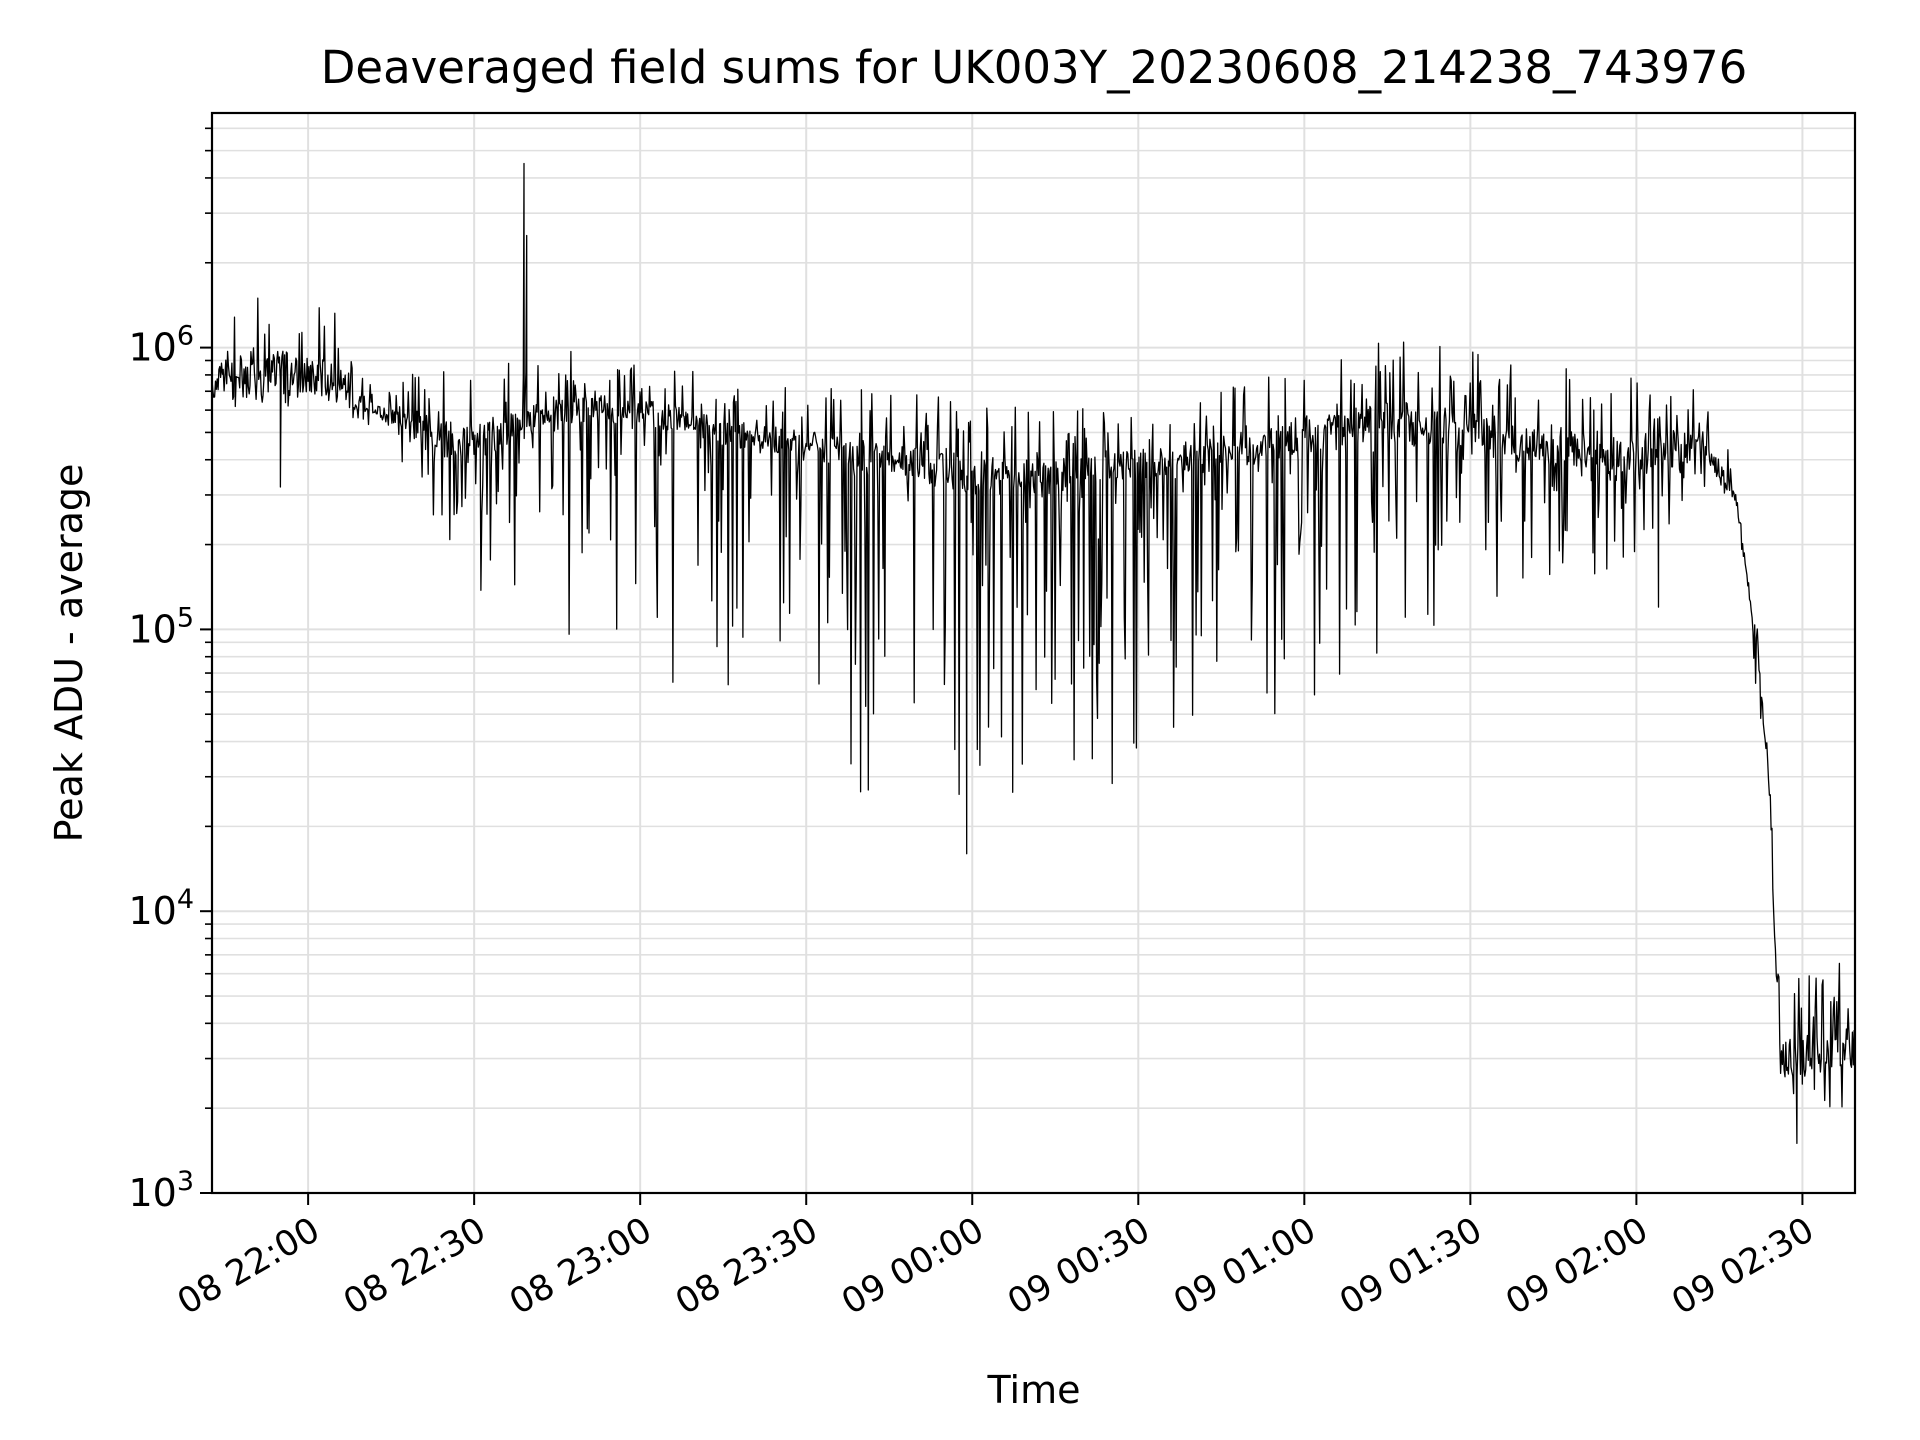  I want to click on x-axis-label: Time, so click(1034, 1390).